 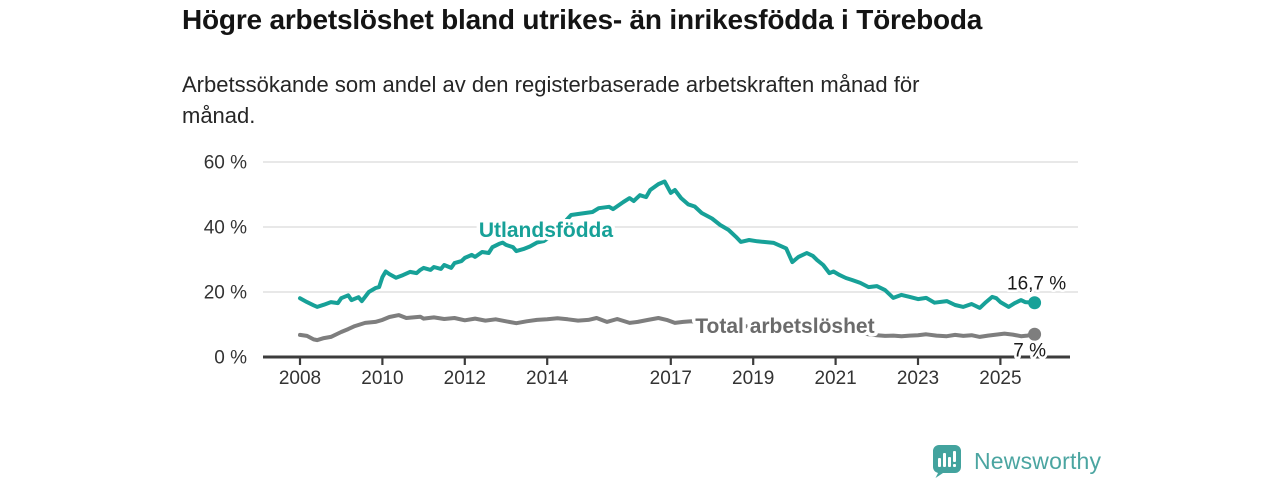 I want to click on x-axis-tick-label: 2019, so click(x=753, y=378).